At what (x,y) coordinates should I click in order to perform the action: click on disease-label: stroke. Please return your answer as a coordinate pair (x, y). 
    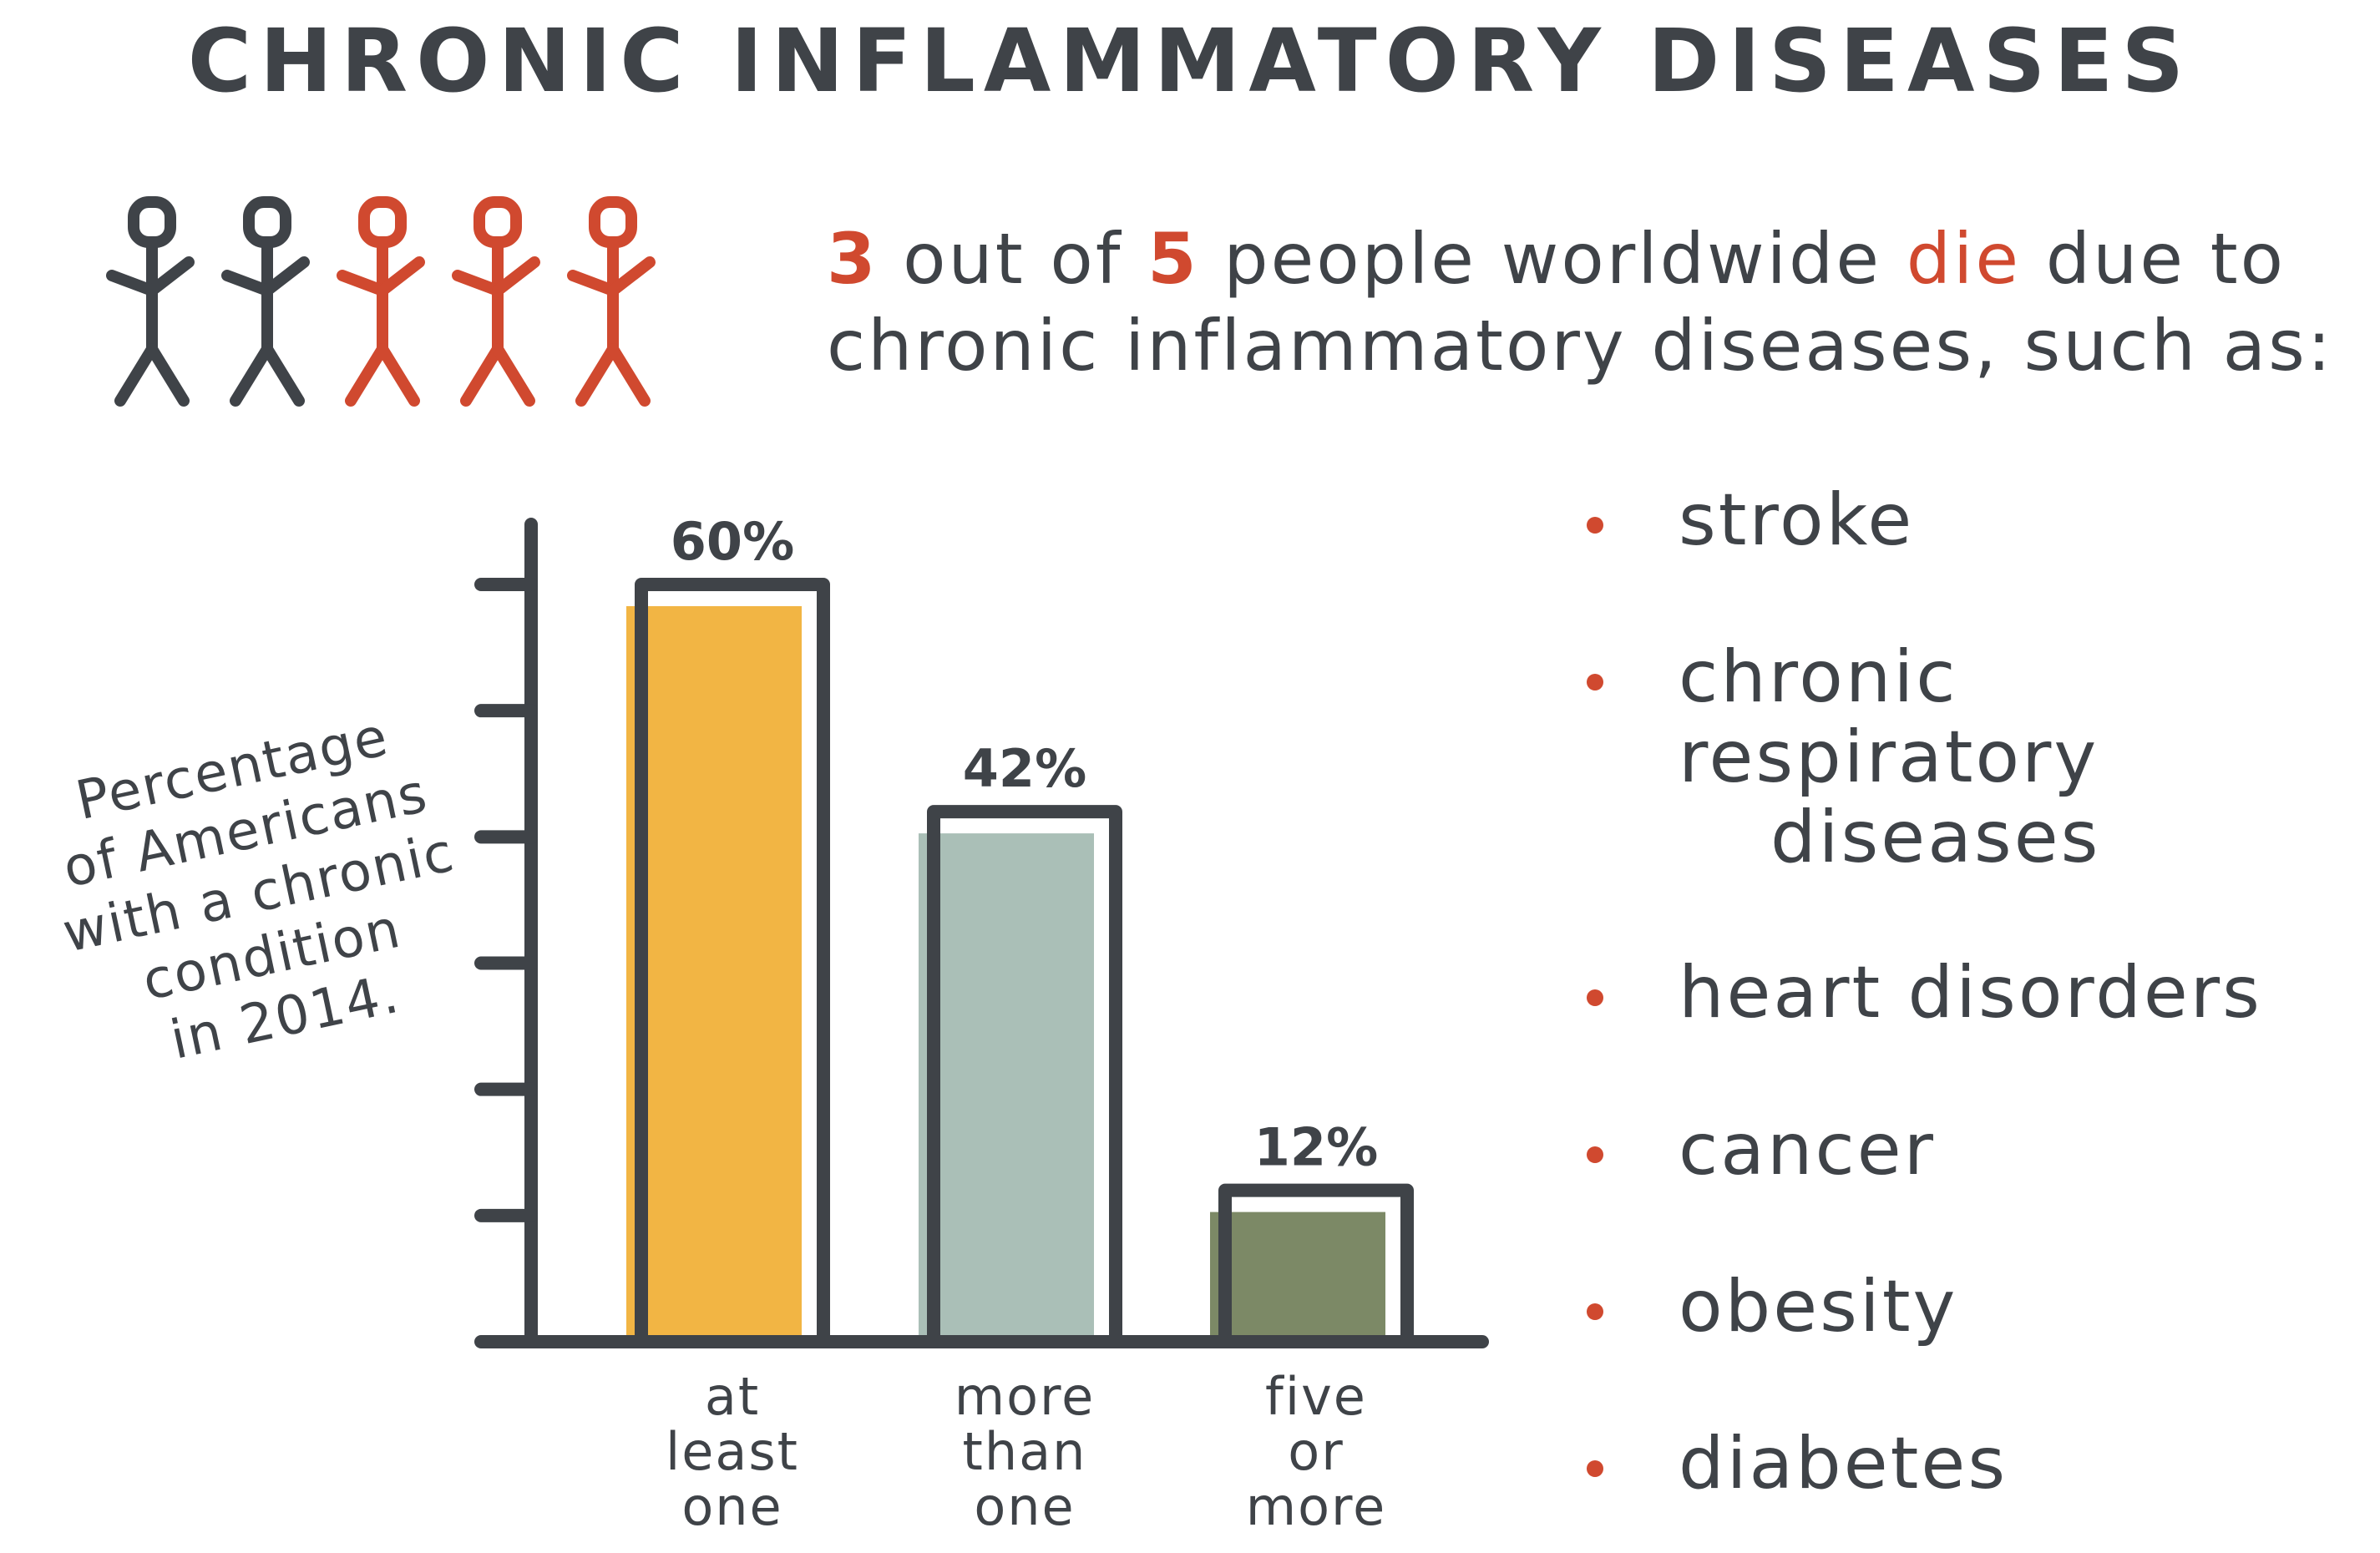
    Looking at the image, I should click on (1797, 520).